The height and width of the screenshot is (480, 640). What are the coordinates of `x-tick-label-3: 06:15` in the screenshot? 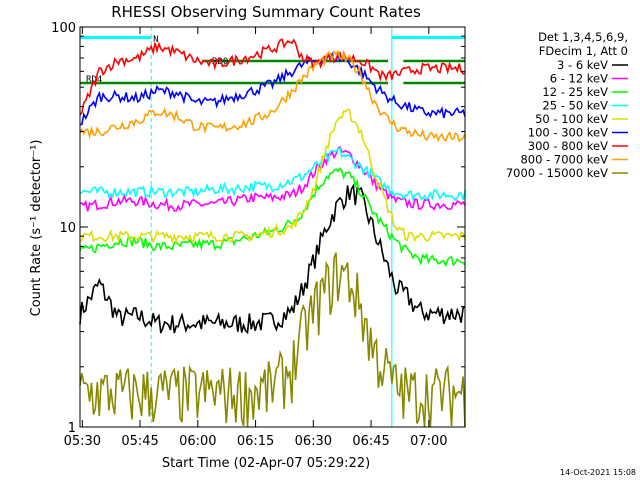 It's located at (255, 441).